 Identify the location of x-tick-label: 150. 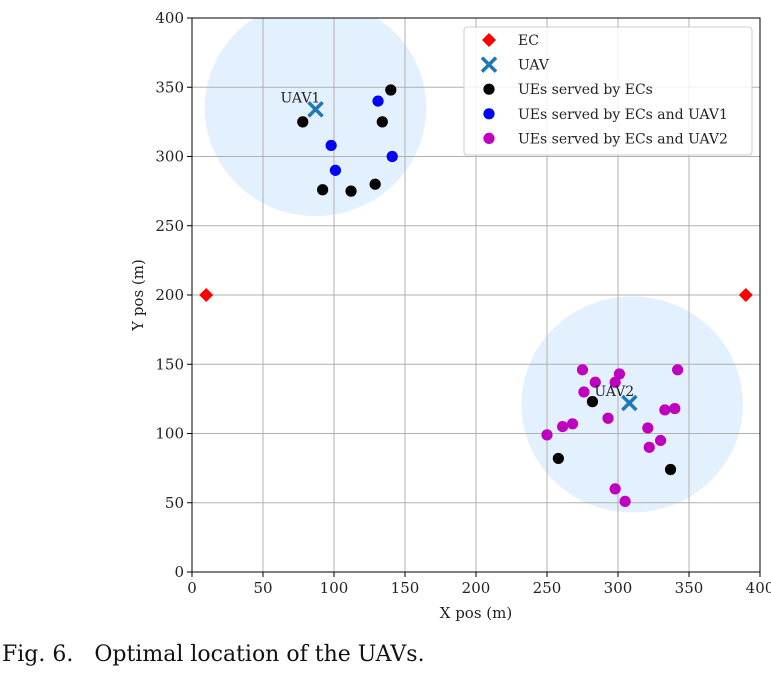
(405, 588).